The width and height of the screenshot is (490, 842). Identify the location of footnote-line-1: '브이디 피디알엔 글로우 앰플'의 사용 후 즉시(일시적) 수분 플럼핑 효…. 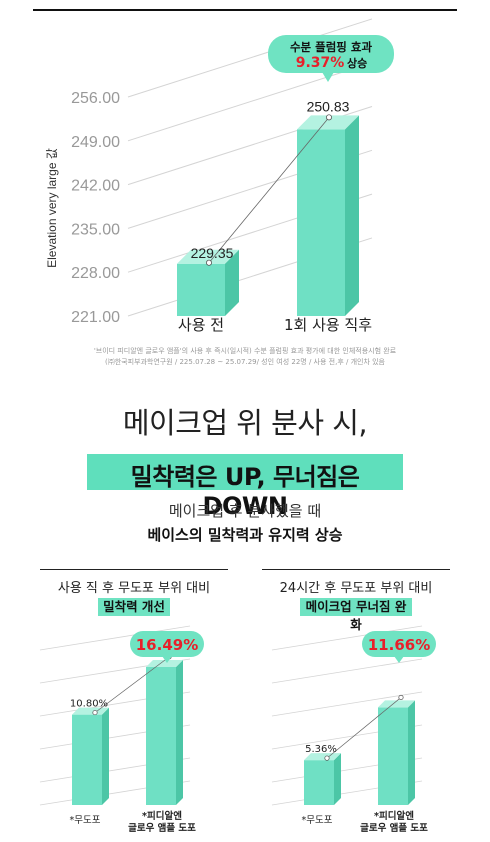
(245, 351).